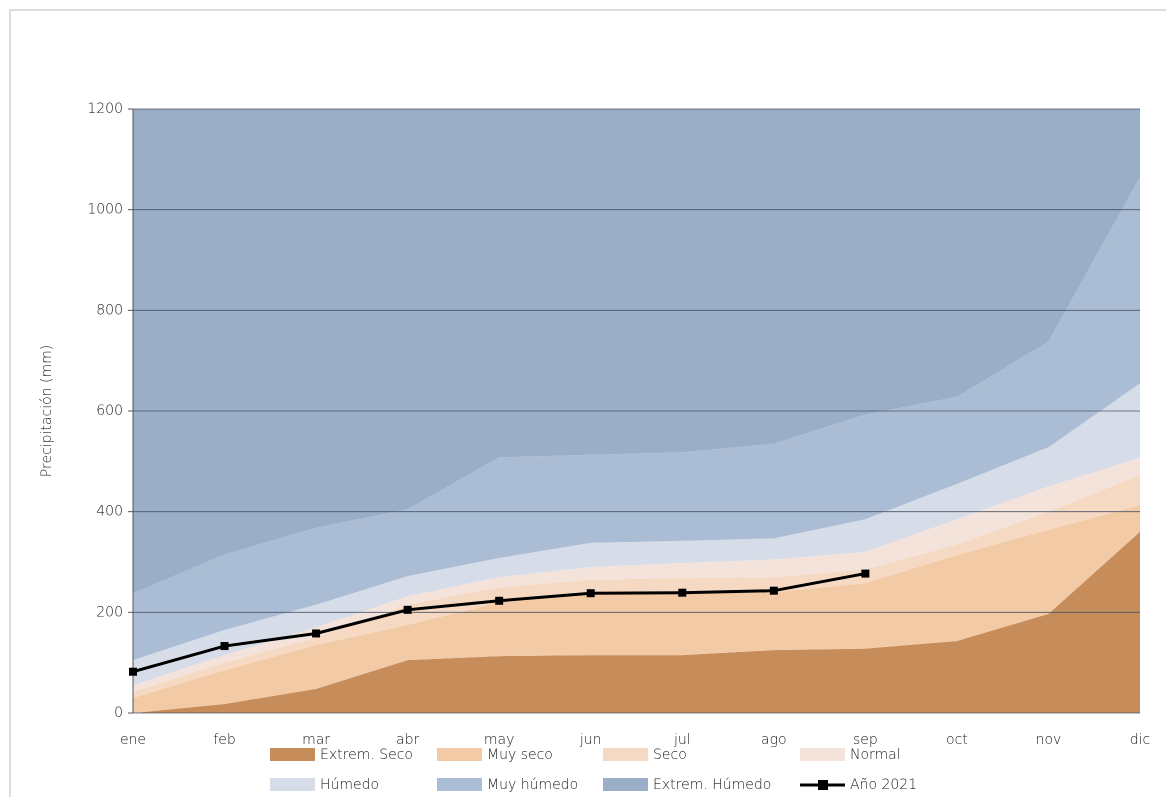 The image size is (1166, 801). Describe the element at coordinates (883, 785) in the screenshot. I see `legend-label: Año 2021` at that location.